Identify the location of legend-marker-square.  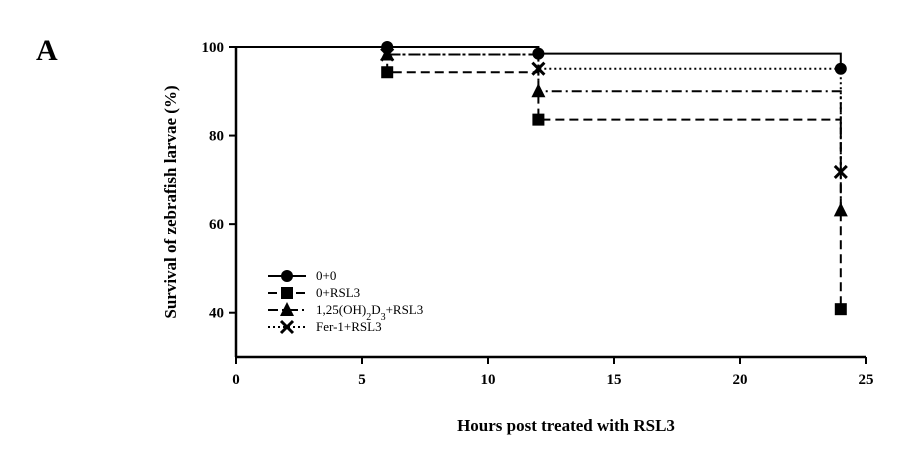
(287, 293).